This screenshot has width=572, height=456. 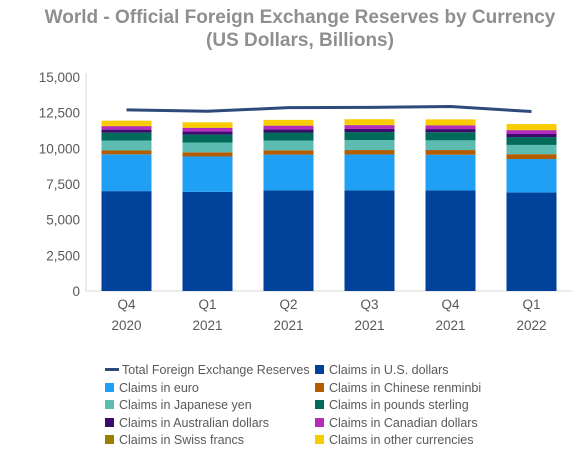 What do you see at coordinates (389, 370) in the screenshot?
I see `legend-label: Claims in U.S. dollars` at bounding box center [389, 370].